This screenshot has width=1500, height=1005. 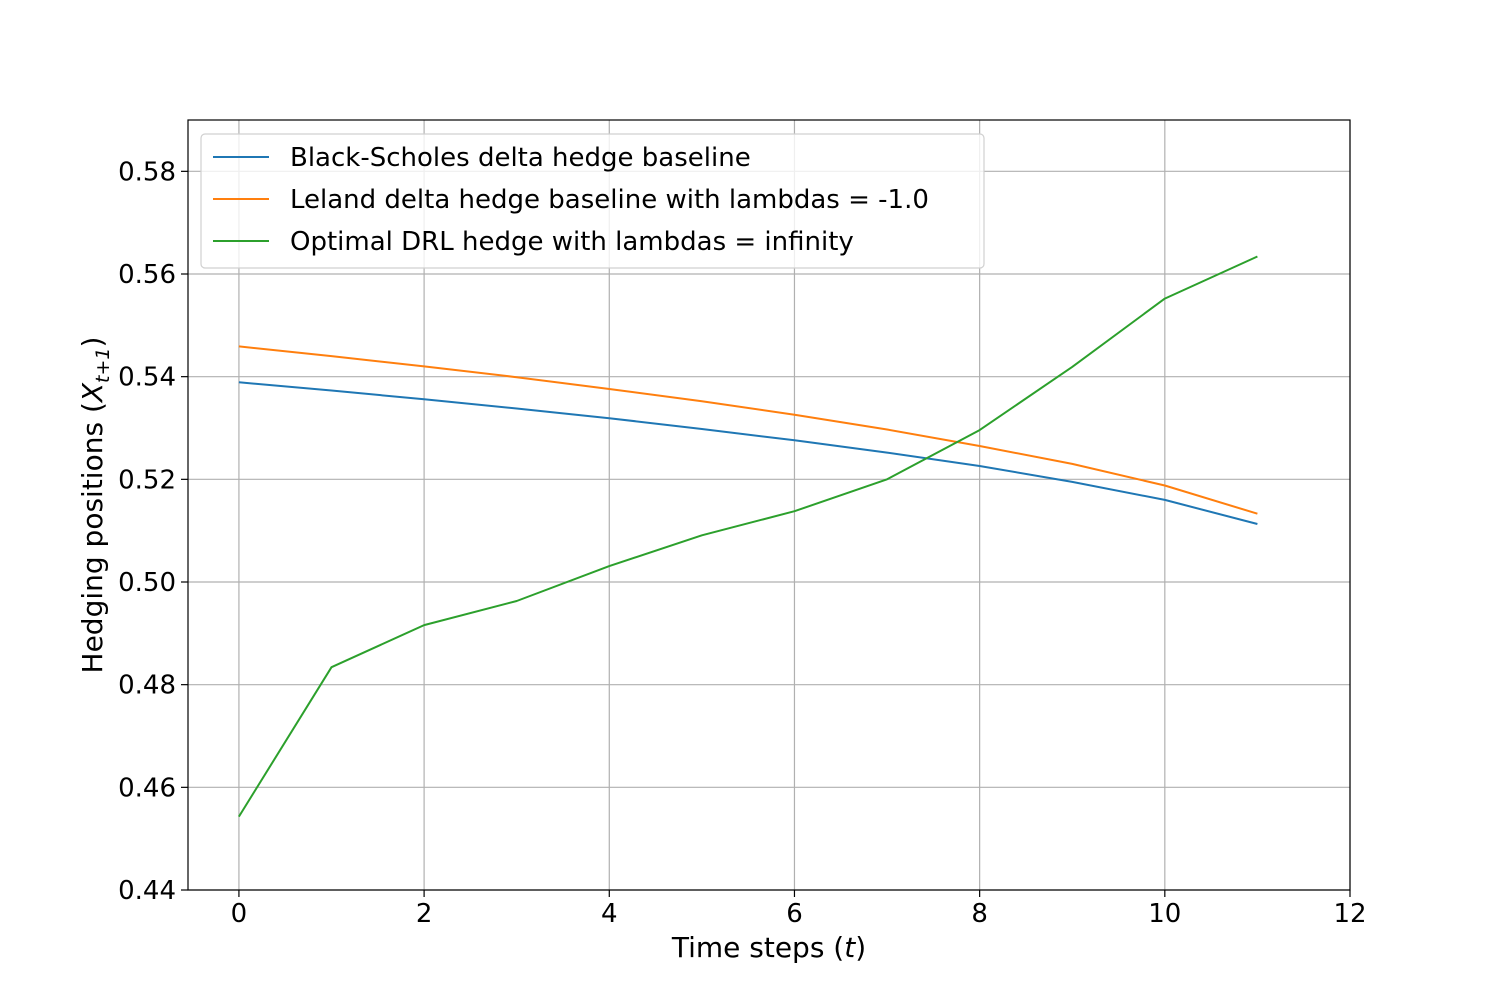 What do you see at coordinates (609, 914) in the screenshot?
I see `x-tick-label: 4` at bounding box center [609, 914].